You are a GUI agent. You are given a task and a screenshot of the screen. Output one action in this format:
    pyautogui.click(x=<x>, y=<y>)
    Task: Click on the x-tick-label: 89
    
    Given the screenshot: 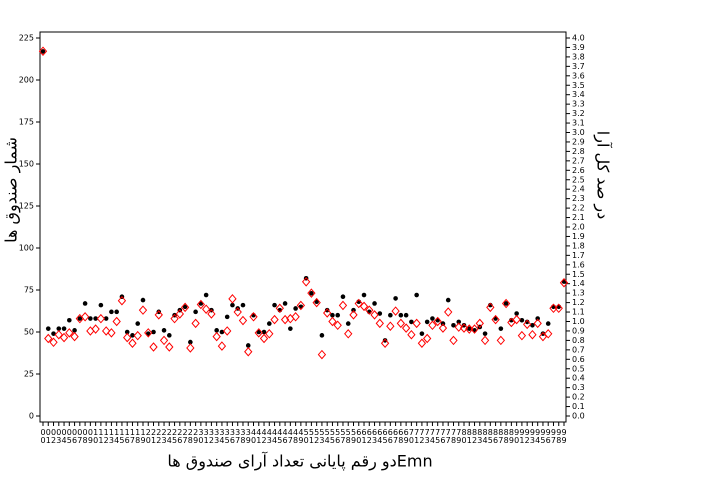 What is the action you would take?
    pyautogui.click(x=511, y=436)
    